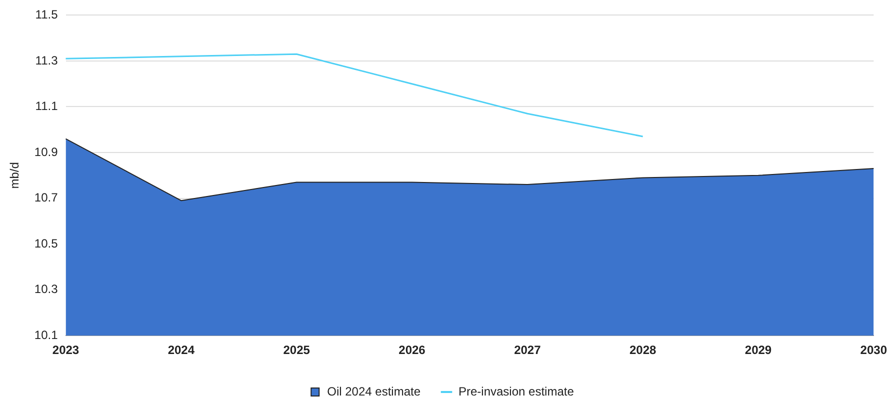 The image size is (895, 412). Describe the element at coordinates (874, 350) in the screenshot. I see `x-tick-label: 2030` at that location.